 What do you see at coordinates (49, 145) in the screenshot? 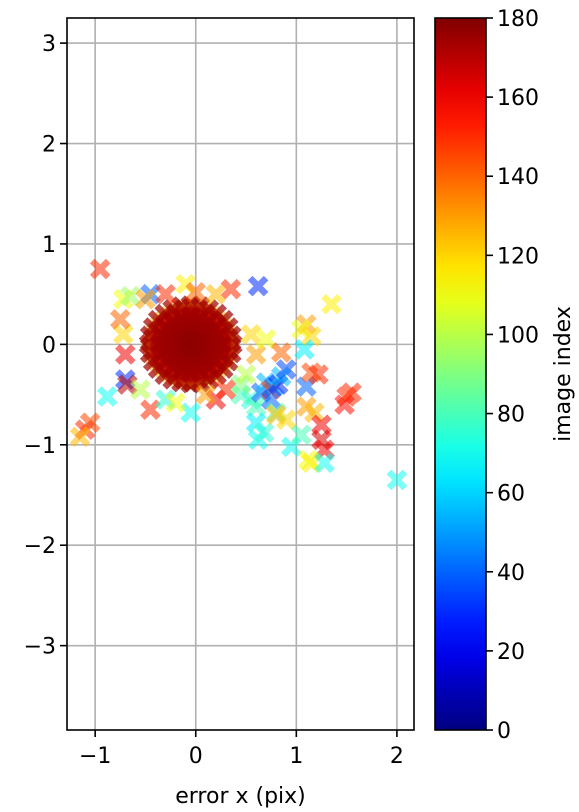
I see `y-tick-label: 2` at bounding box center [49, 145].